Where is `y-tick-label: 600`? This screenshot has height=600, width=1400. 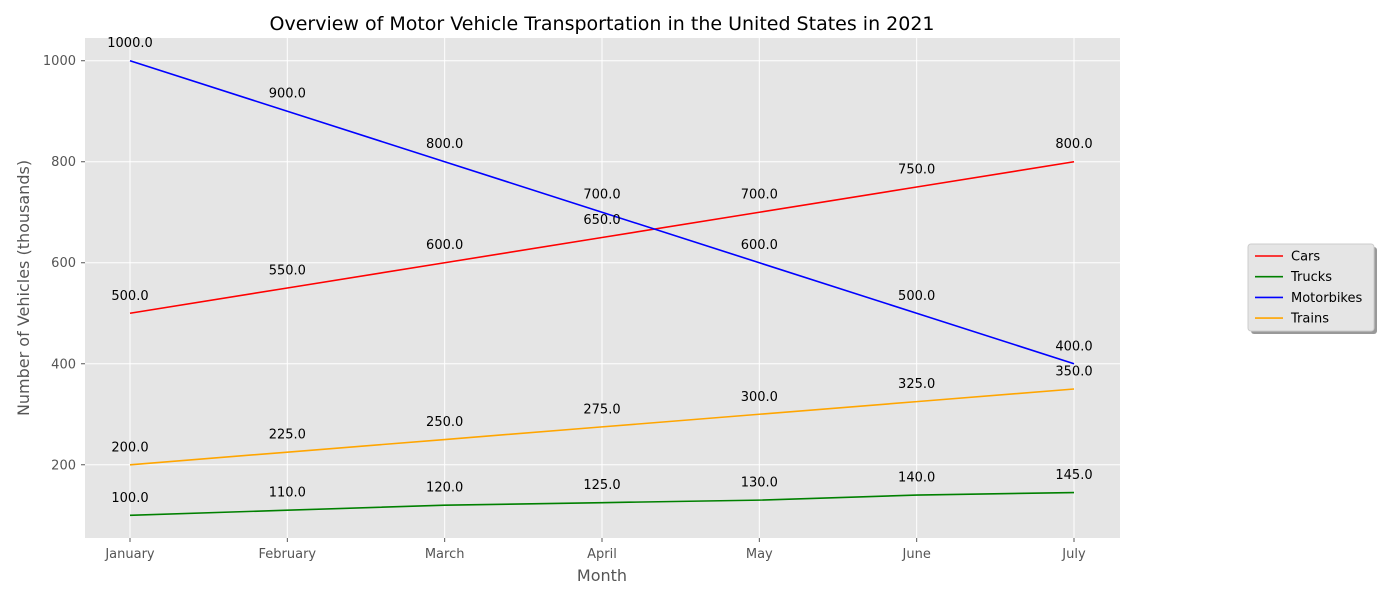 y-tick-label: 600 is located at coordinates (63, 263).